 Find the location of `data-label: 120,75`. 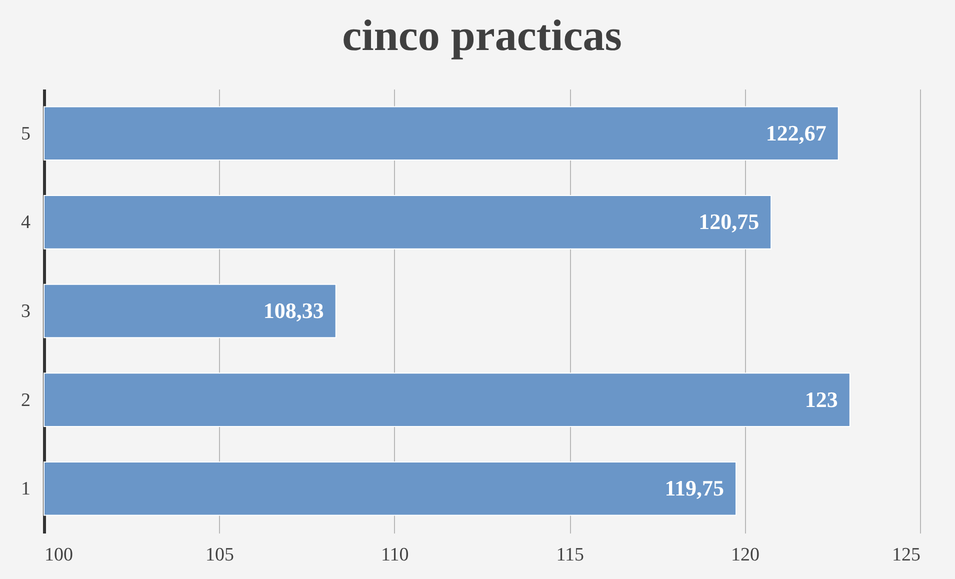

data-label: 120,75 is located at coordinates (729, 221).